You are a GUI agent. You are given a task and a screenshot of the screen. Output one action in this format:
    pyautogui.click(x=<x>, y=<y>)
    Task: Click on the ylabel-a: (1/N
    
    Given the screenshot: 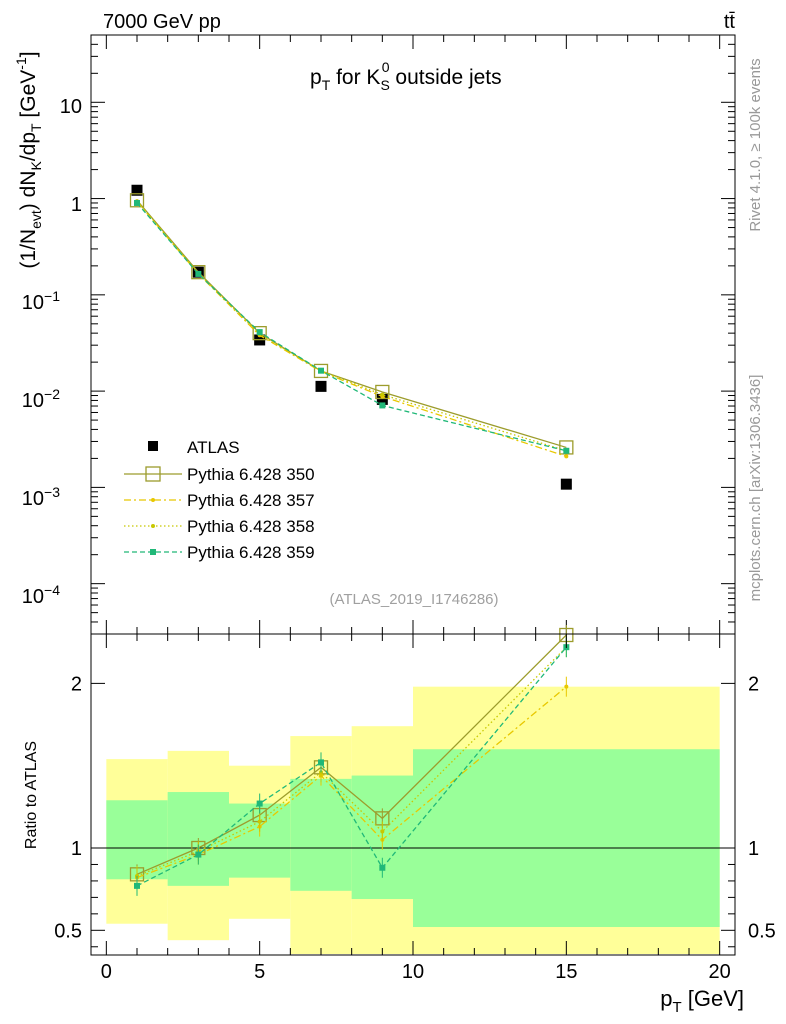 What is the action you would take?
    pyautogui.click(x=28, y=249)
    